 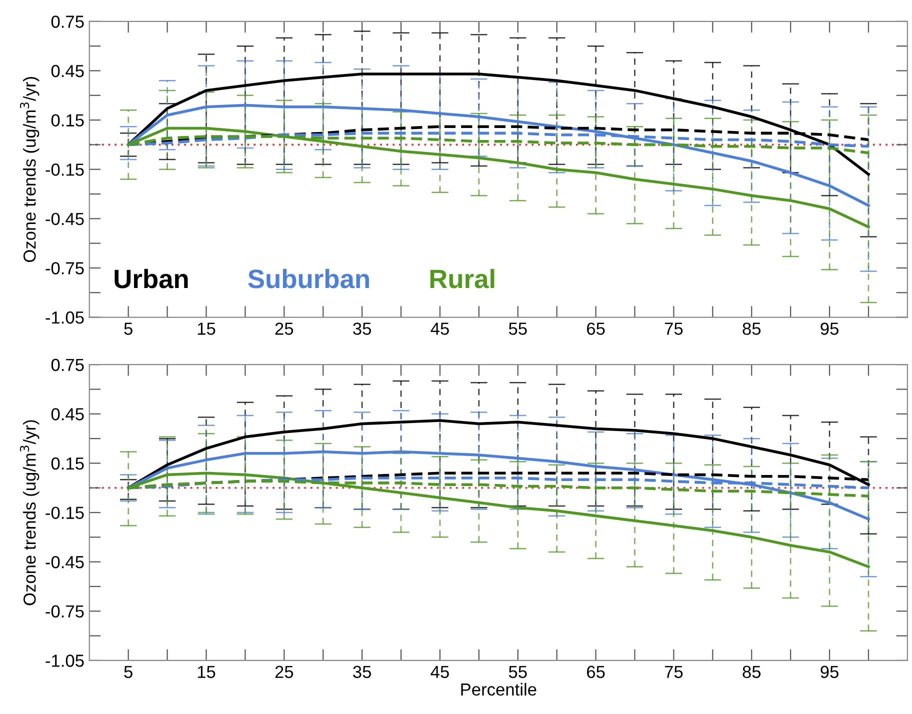 I want to click on text: Urban, so click(x=151, y=278).